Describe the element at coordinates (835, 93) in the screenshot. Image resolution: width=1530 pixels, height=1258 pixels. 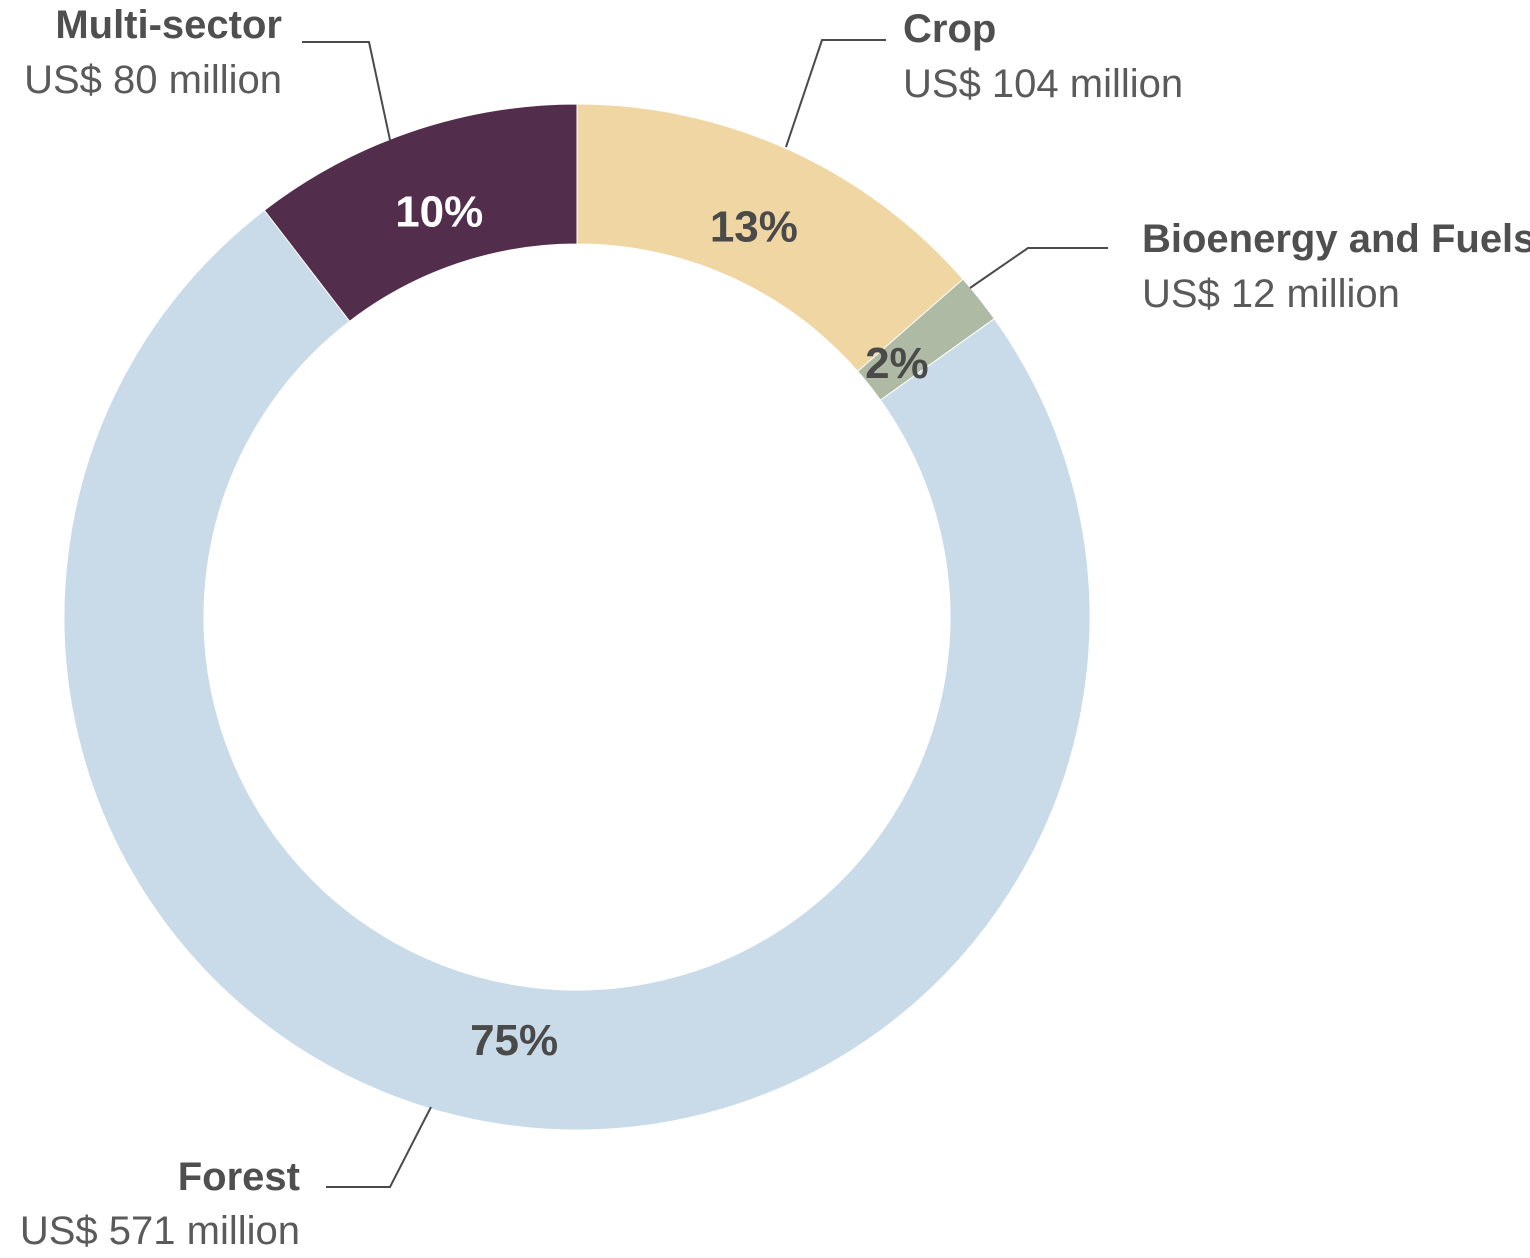
I see `leader-line-crop` at that location.